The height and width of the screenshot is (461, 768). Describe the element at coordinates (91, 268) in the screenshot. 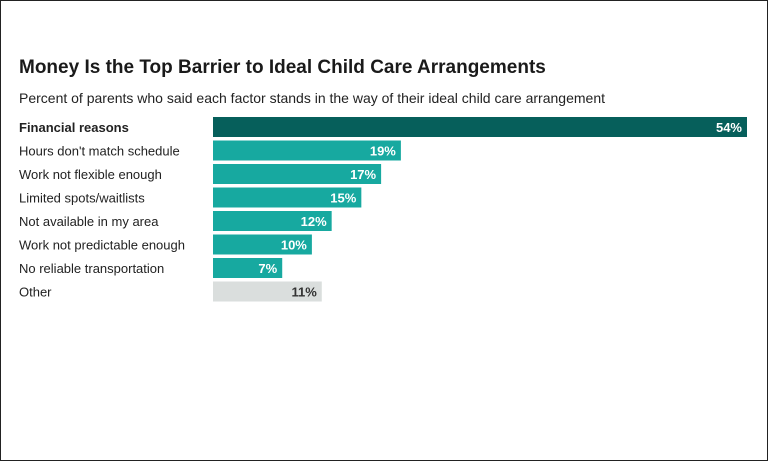

I see `category-label-no-reliable-transportation: No reliable transportation` at that location.